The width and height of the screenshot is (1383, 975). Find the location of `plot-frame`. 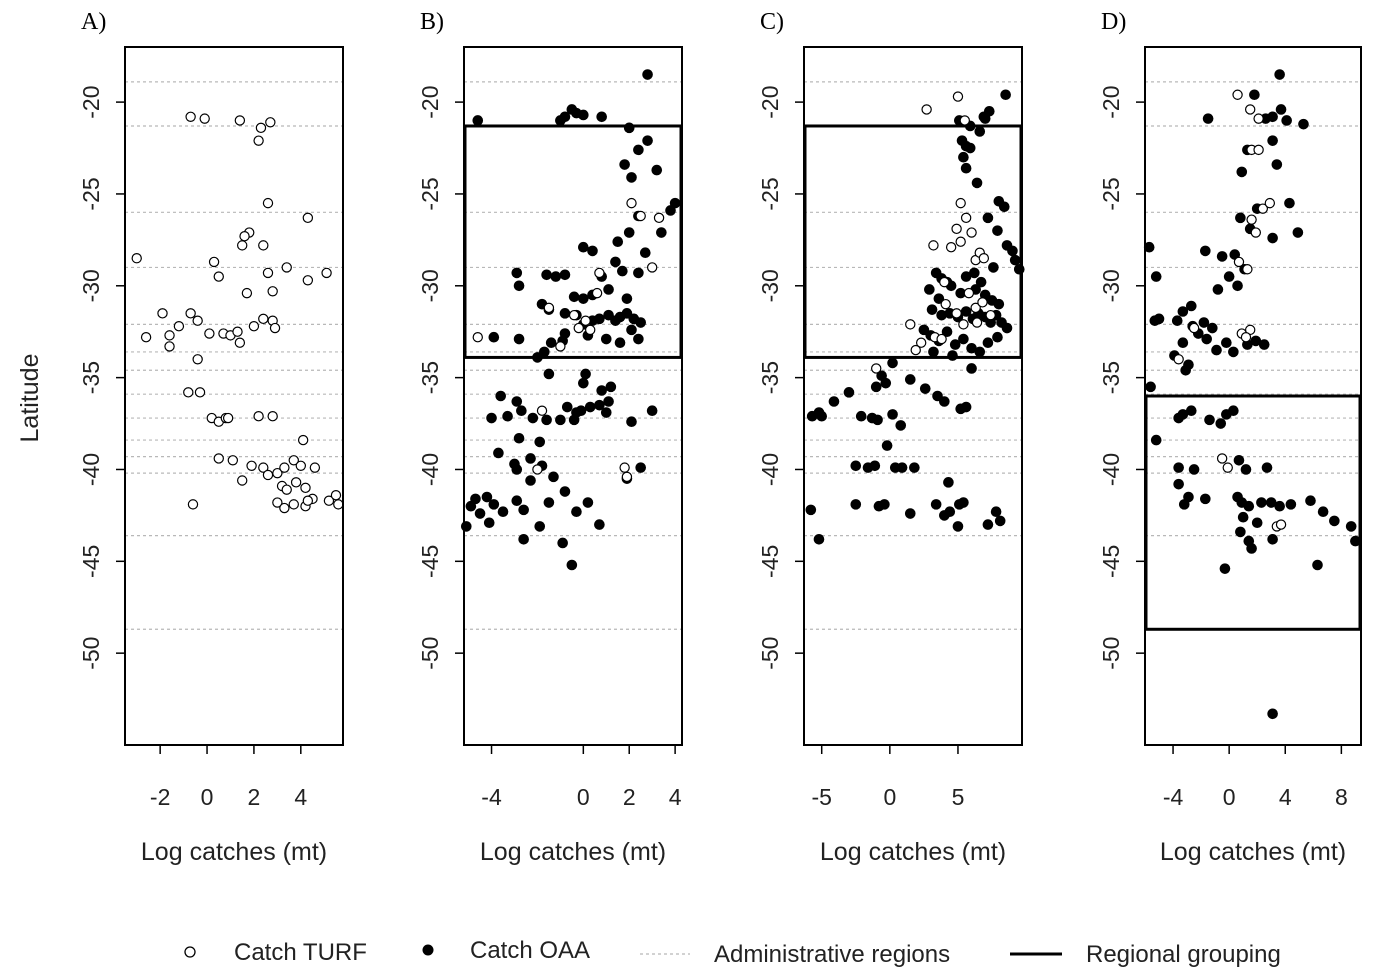

plot-frame is located at coordinates (573, 396).